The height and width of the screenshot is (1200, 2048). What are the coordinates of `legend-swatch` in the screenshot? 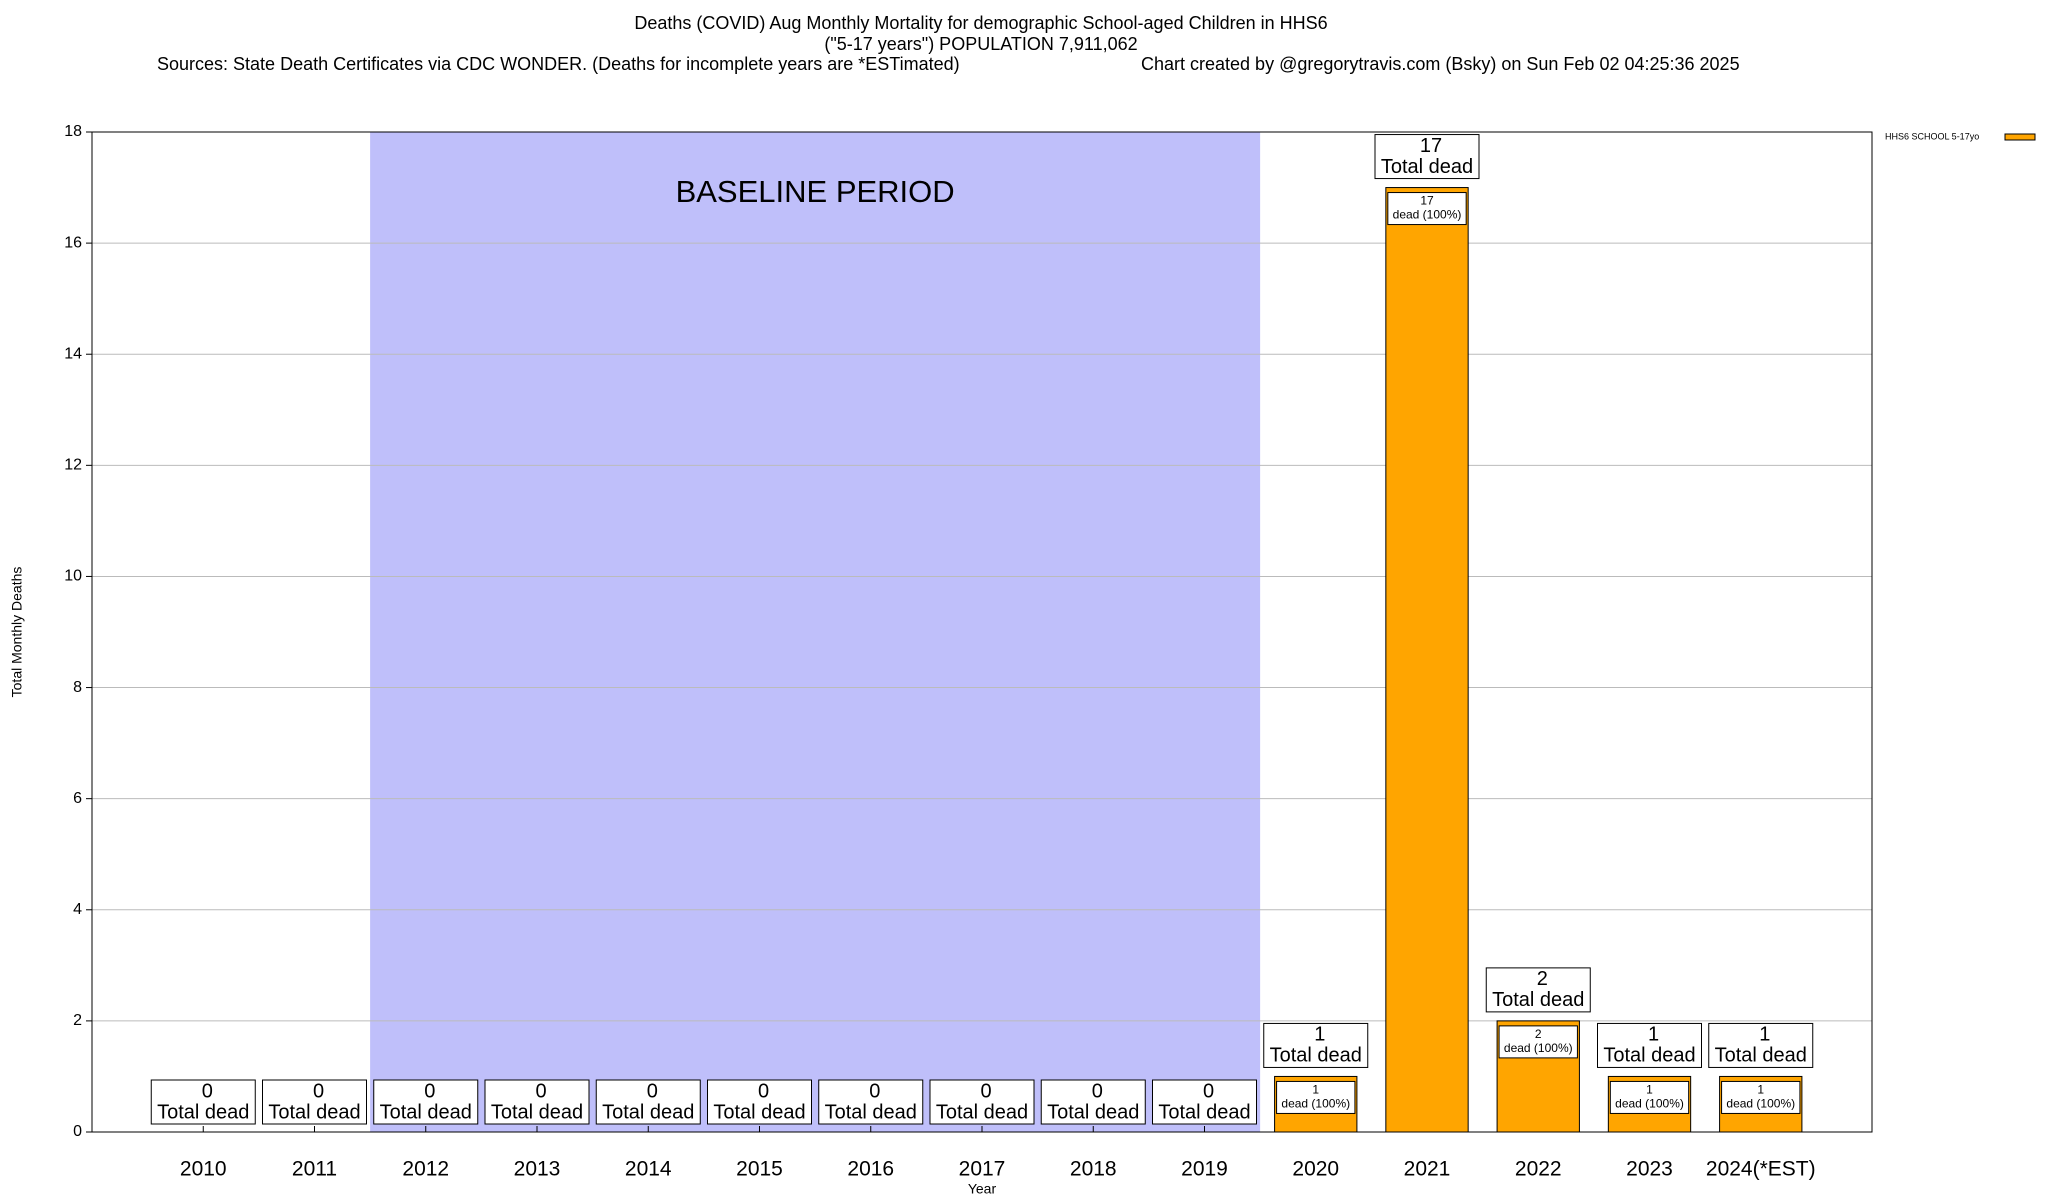 It's located at (2020, 137).